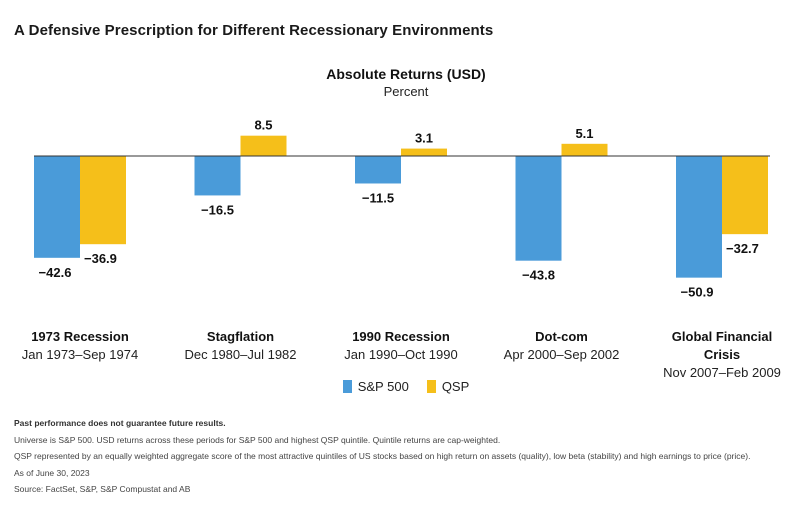 The height and width of the screenshot is (525, 812). What do you see at coordinates (240, 336) in the screenshot?
I see `category-name-1: Stagflation` at bounding box center [240, 336].